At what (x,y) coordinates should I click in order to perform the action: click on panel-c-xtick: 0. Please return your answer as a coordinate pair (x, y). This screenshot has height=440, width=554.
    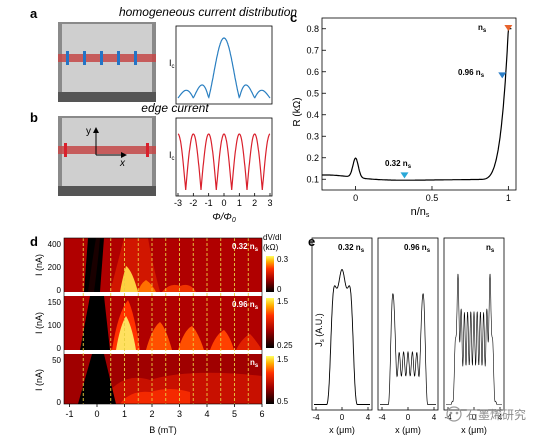
    Looking at the image, I should click on (355, 198).